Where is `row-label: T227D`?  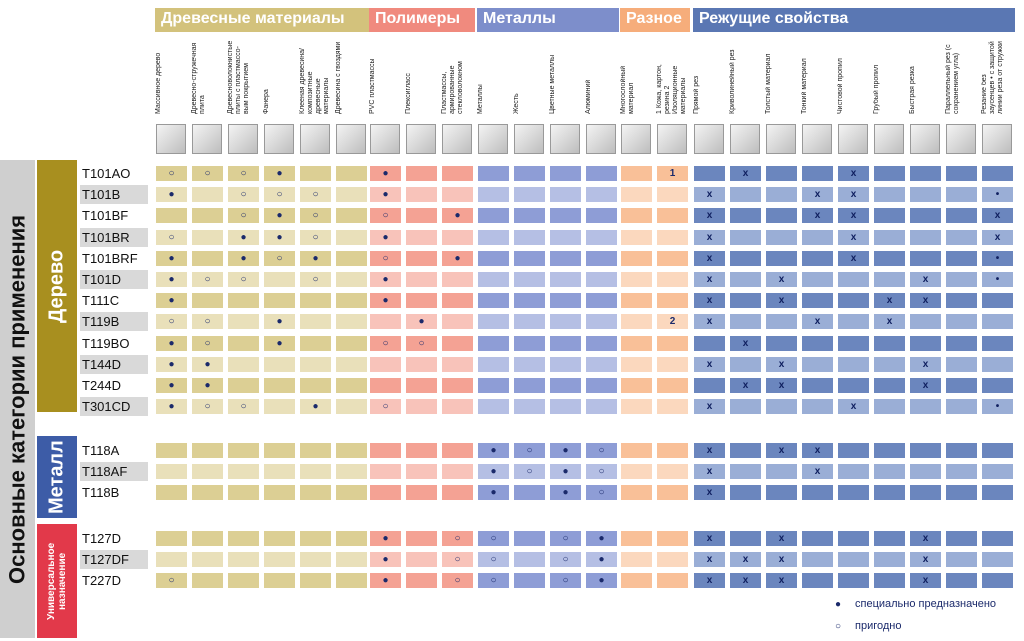
row-label: T227D is located at coordinates (102, 581).